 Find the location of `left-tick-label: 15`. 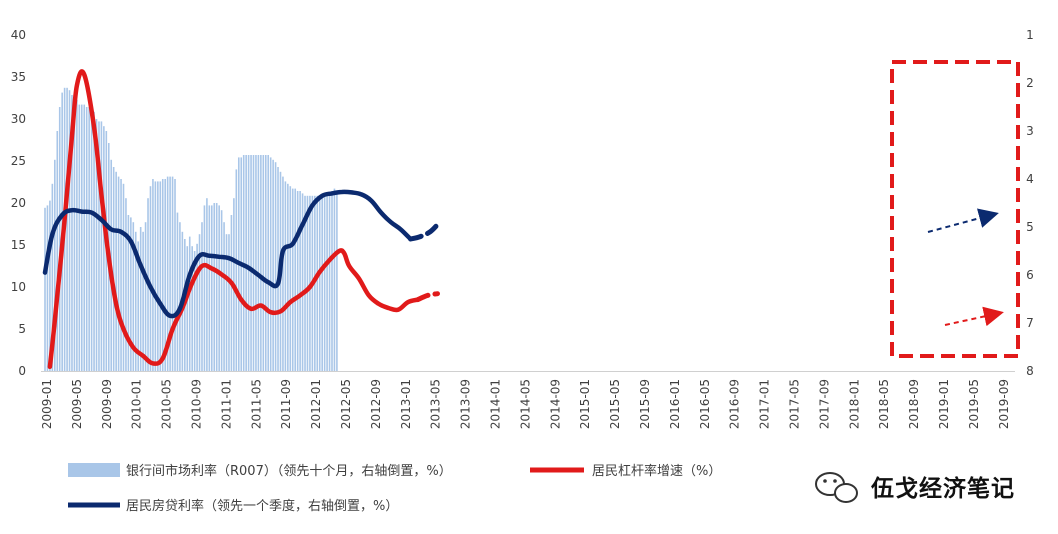

left-tick-label: 15 is located at coordinates (18, 245).